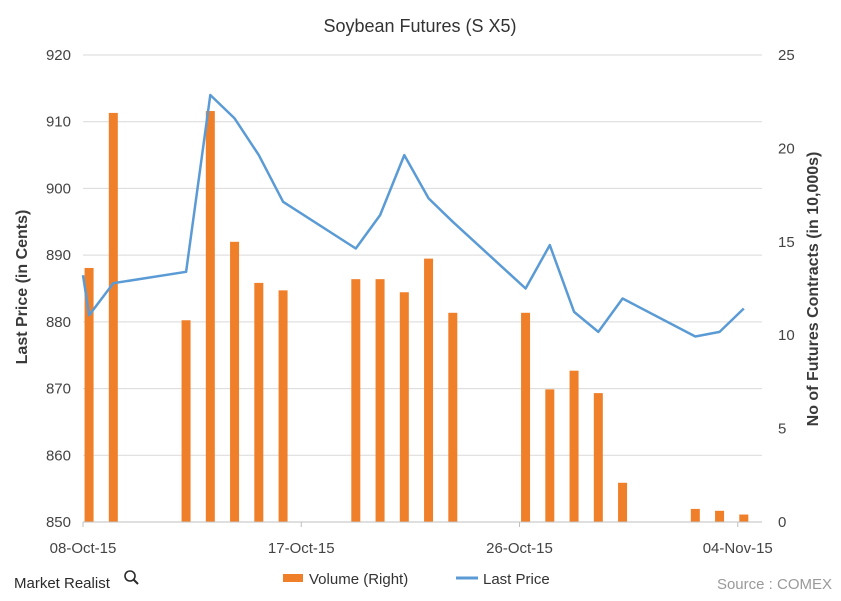  Describe the element at coordinates (786, 148) in the screenshot. I see `right-tick-label: 20` at that location.